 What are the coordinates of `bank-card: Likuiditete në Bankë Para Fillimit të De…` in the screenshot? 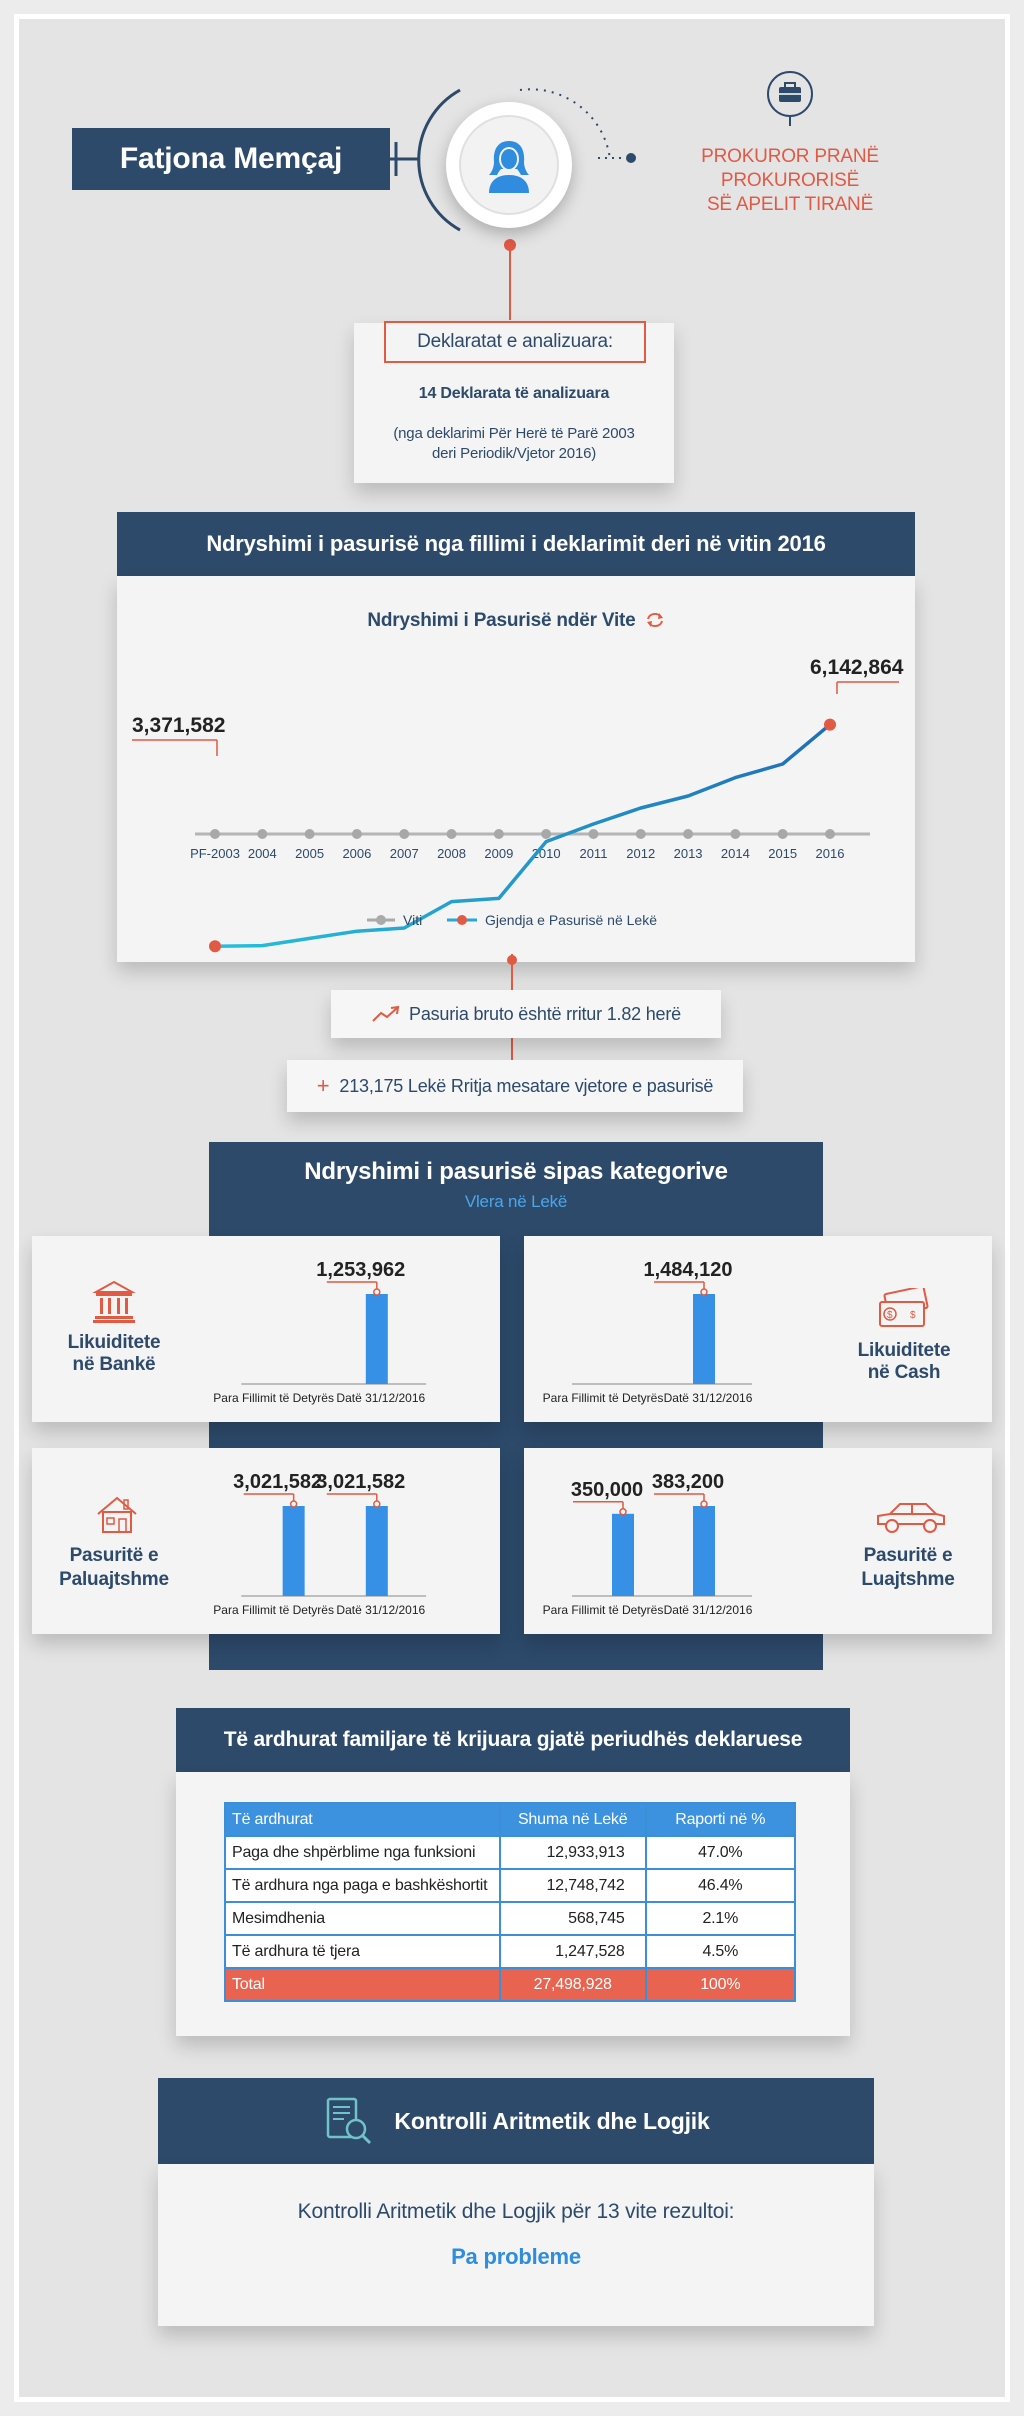 It's located at (266, 1329).